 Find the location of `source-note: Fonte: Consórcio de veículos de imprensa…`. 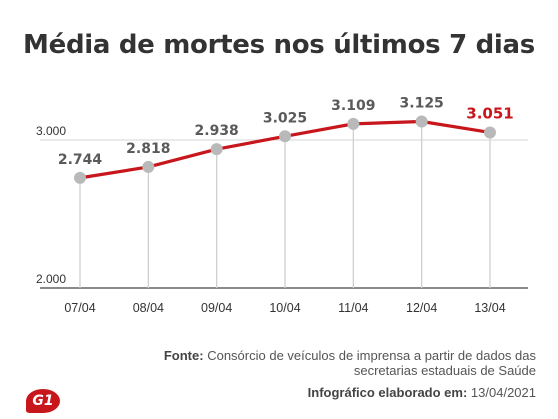

source-note: Fonte: Consórcio de veículos de imprensa… is located at coordinates (336, 363).